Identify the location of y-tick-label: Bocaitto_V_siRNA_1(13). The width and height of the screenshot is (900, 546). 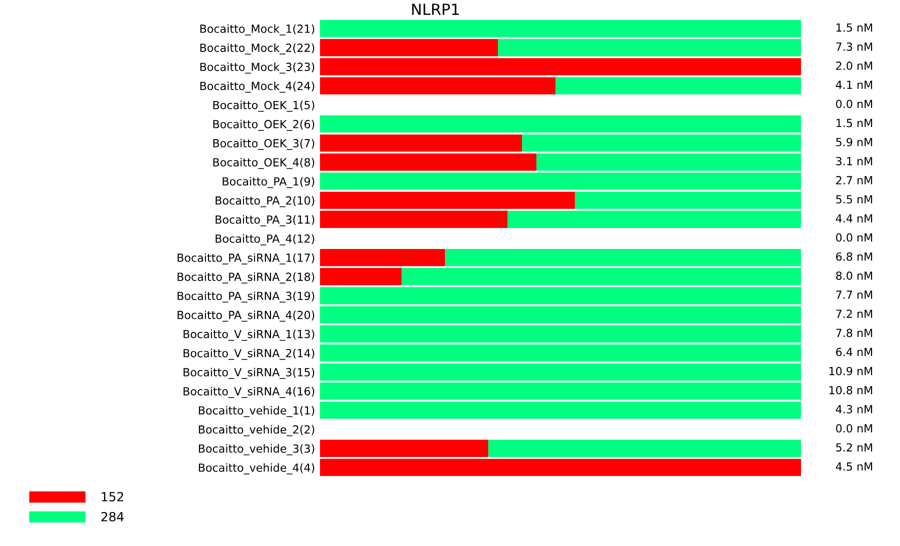
(249, 335).